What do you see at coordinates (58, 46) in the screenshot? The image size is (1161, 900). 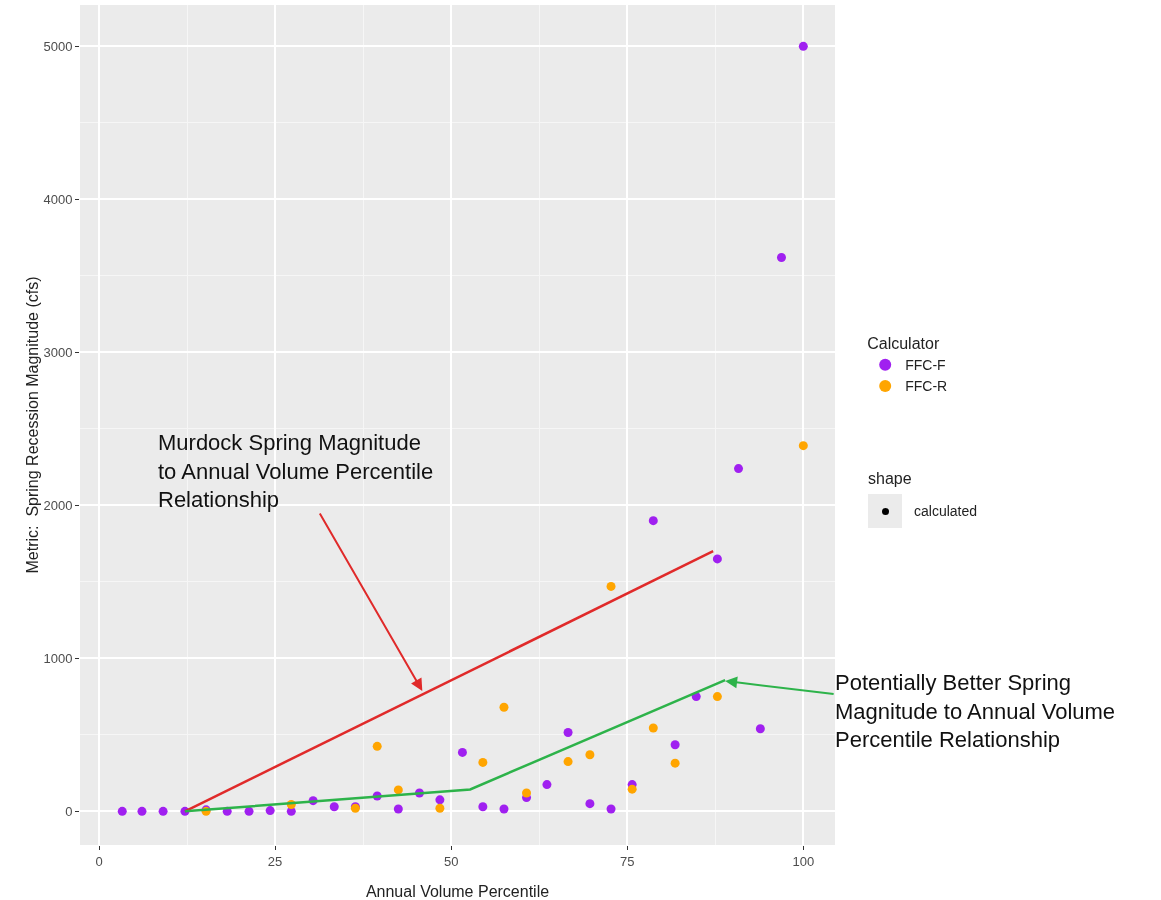 I see `y-tick-label: 5000` at bounding box center [58, 46].